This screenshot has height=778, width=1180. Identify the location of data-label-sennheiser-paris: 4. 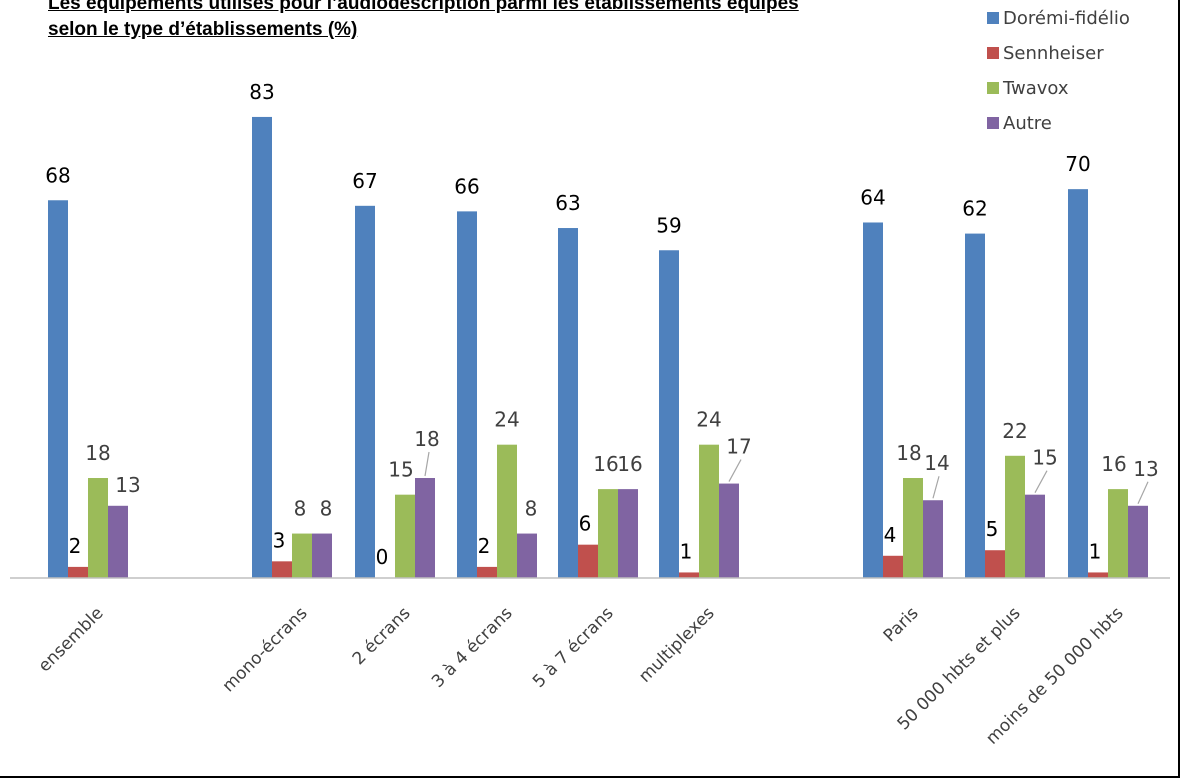
(890, 535).